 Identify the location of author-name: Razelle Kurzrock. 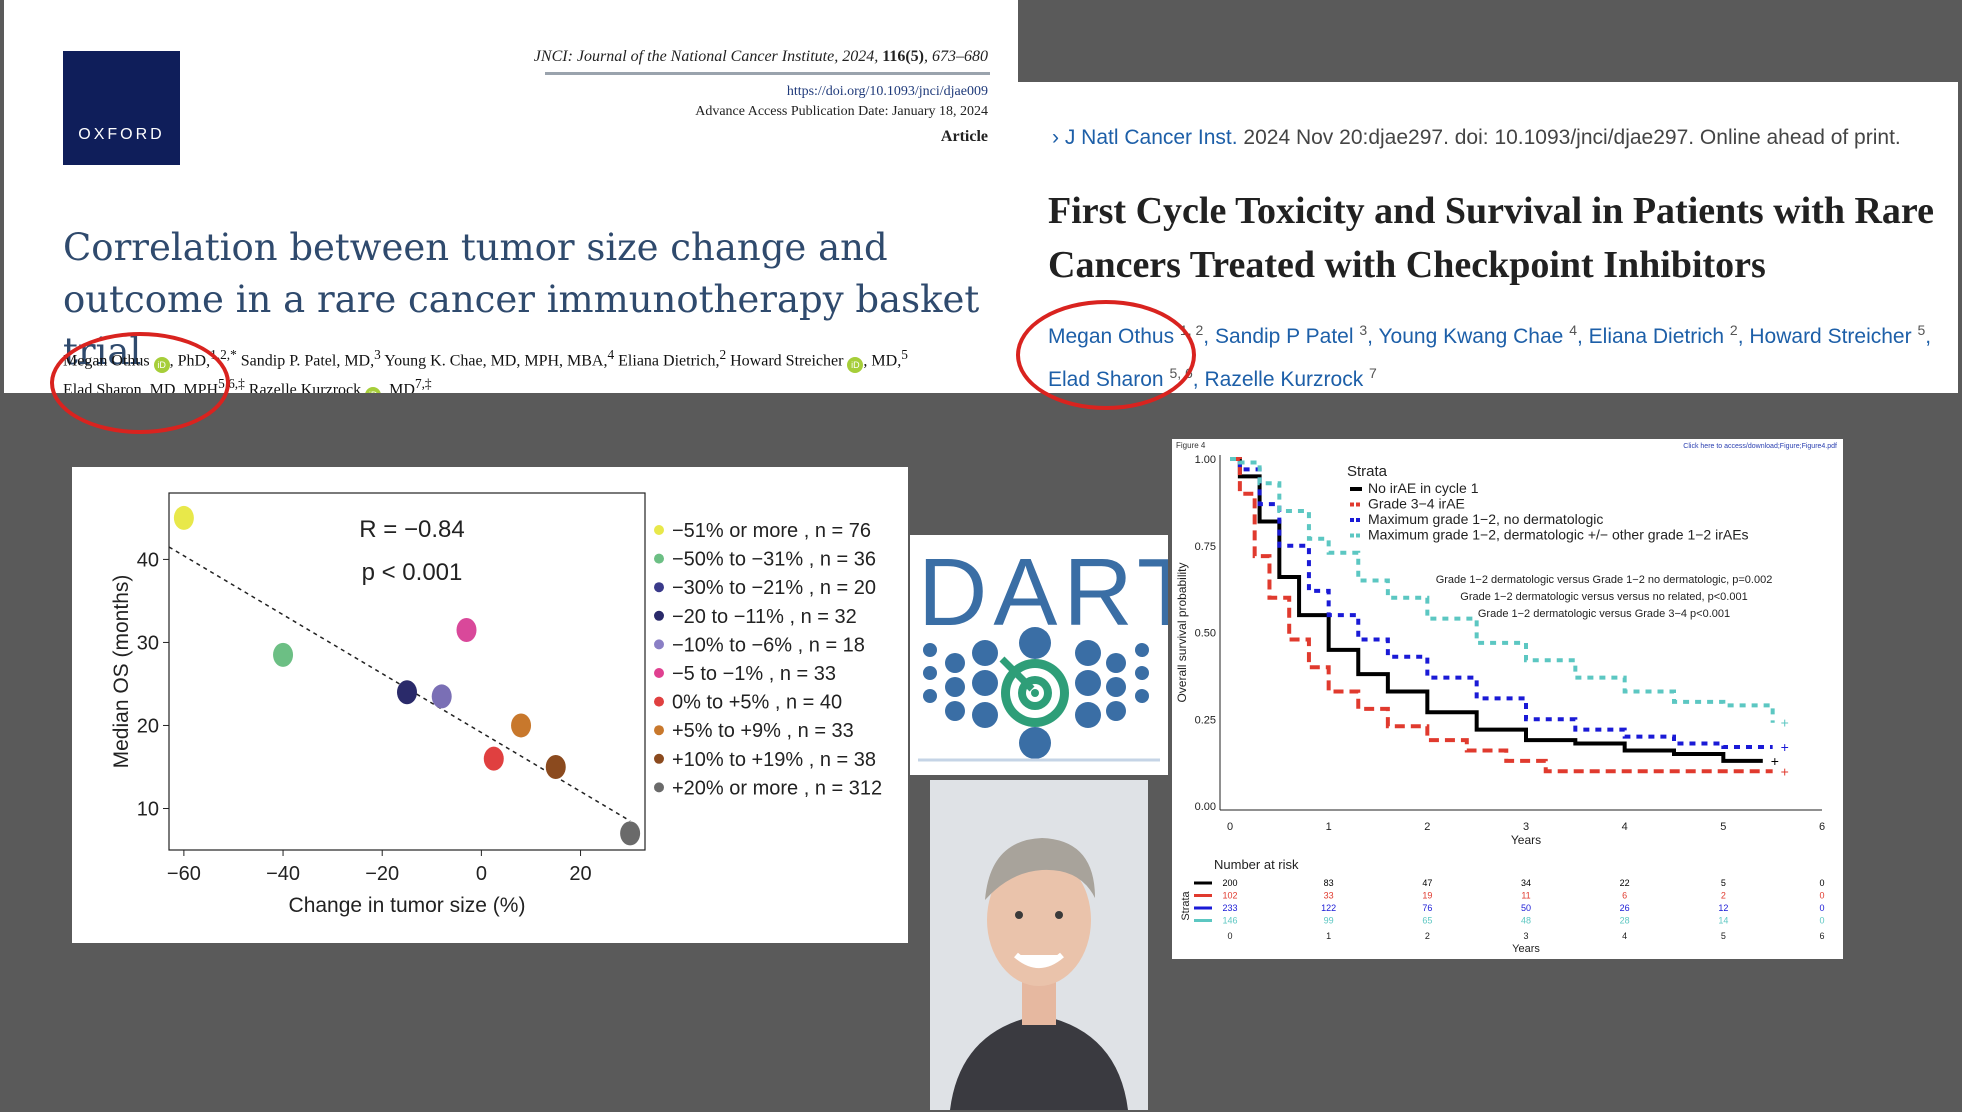
(303, 387).